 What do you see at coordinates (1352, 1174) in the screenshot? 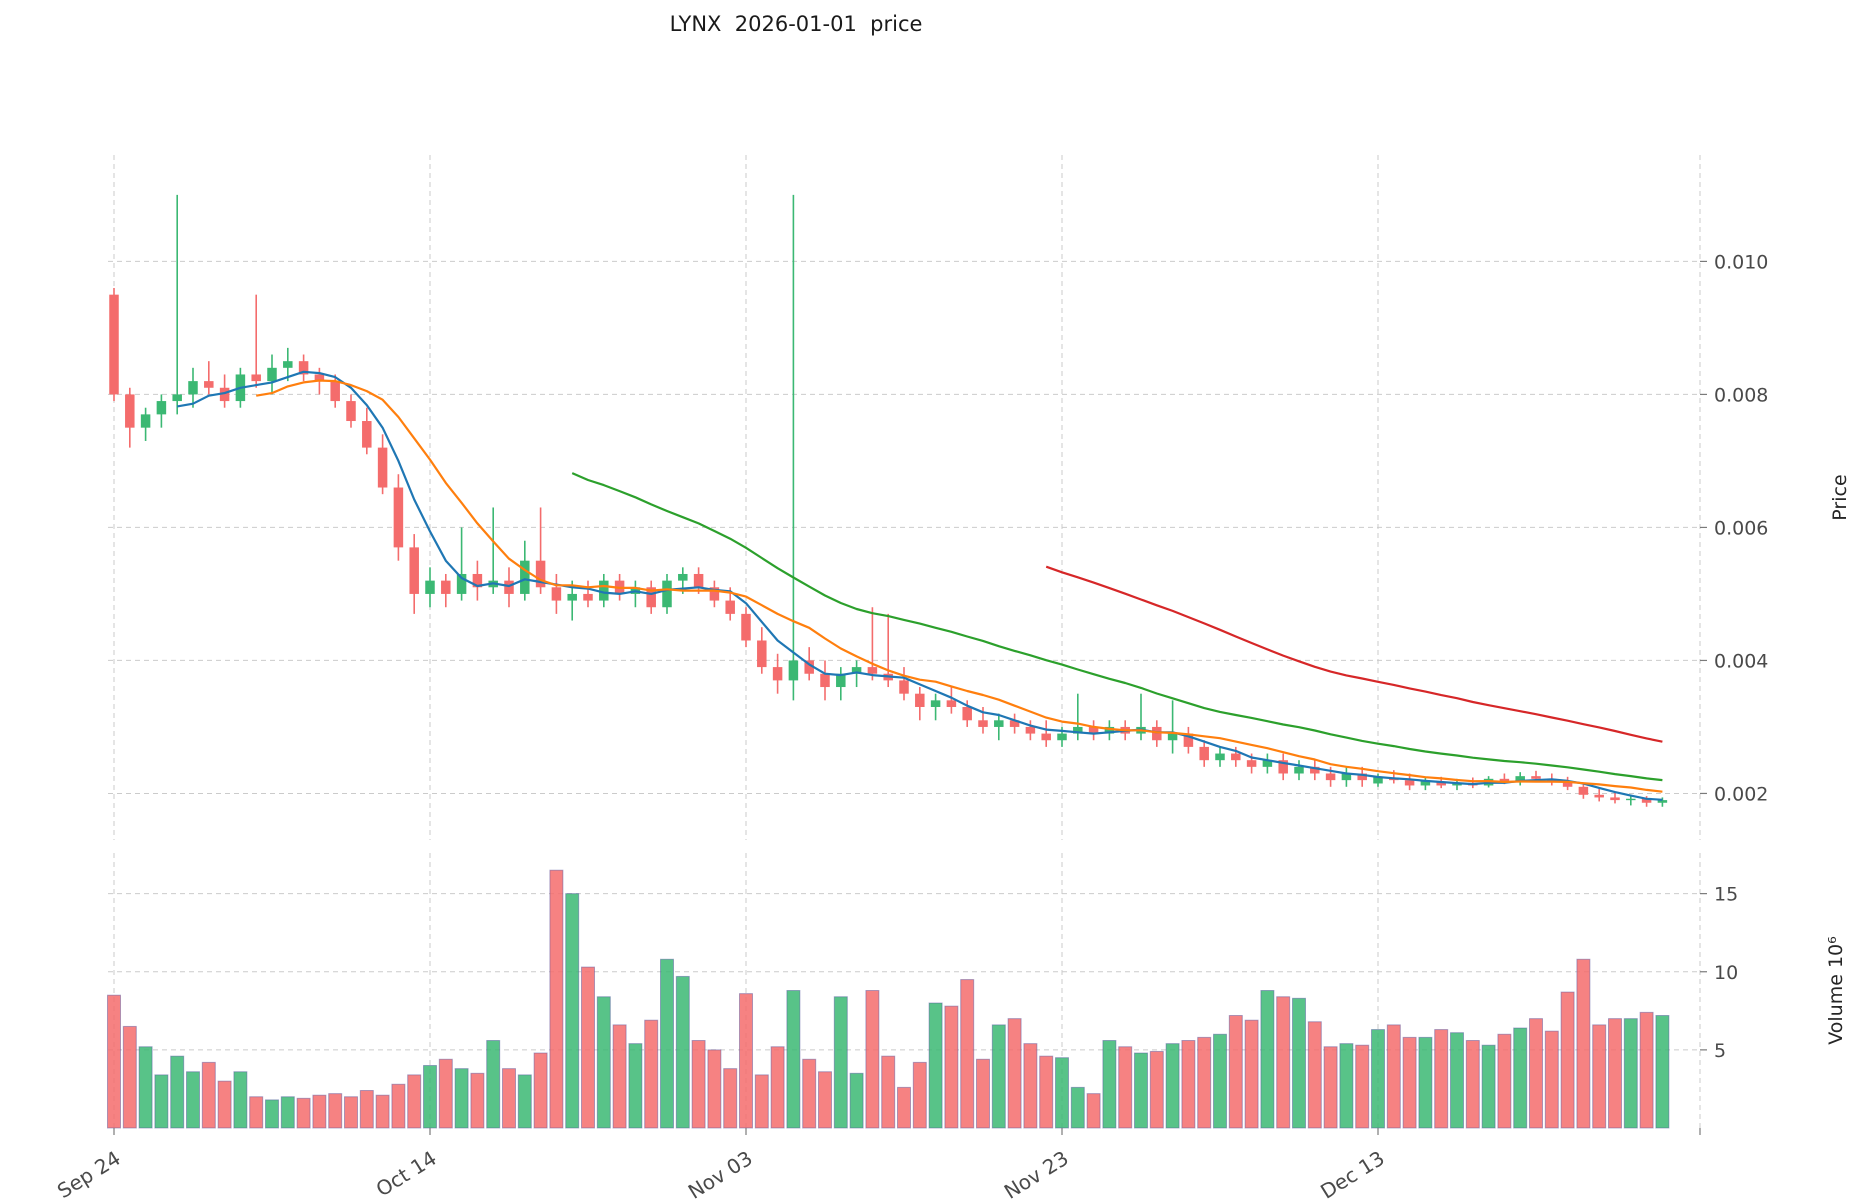
I see `x-tick-label: Dec 13` at bounding box center [1352, 1174].